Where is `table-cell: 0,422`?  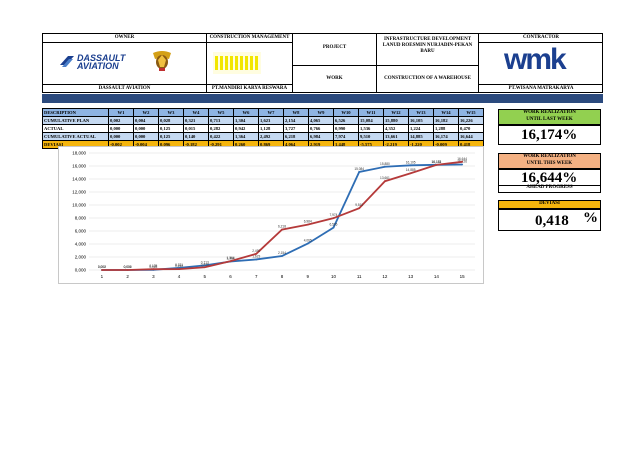
table-cell: 0,422 is located at coordinates (221, 136).